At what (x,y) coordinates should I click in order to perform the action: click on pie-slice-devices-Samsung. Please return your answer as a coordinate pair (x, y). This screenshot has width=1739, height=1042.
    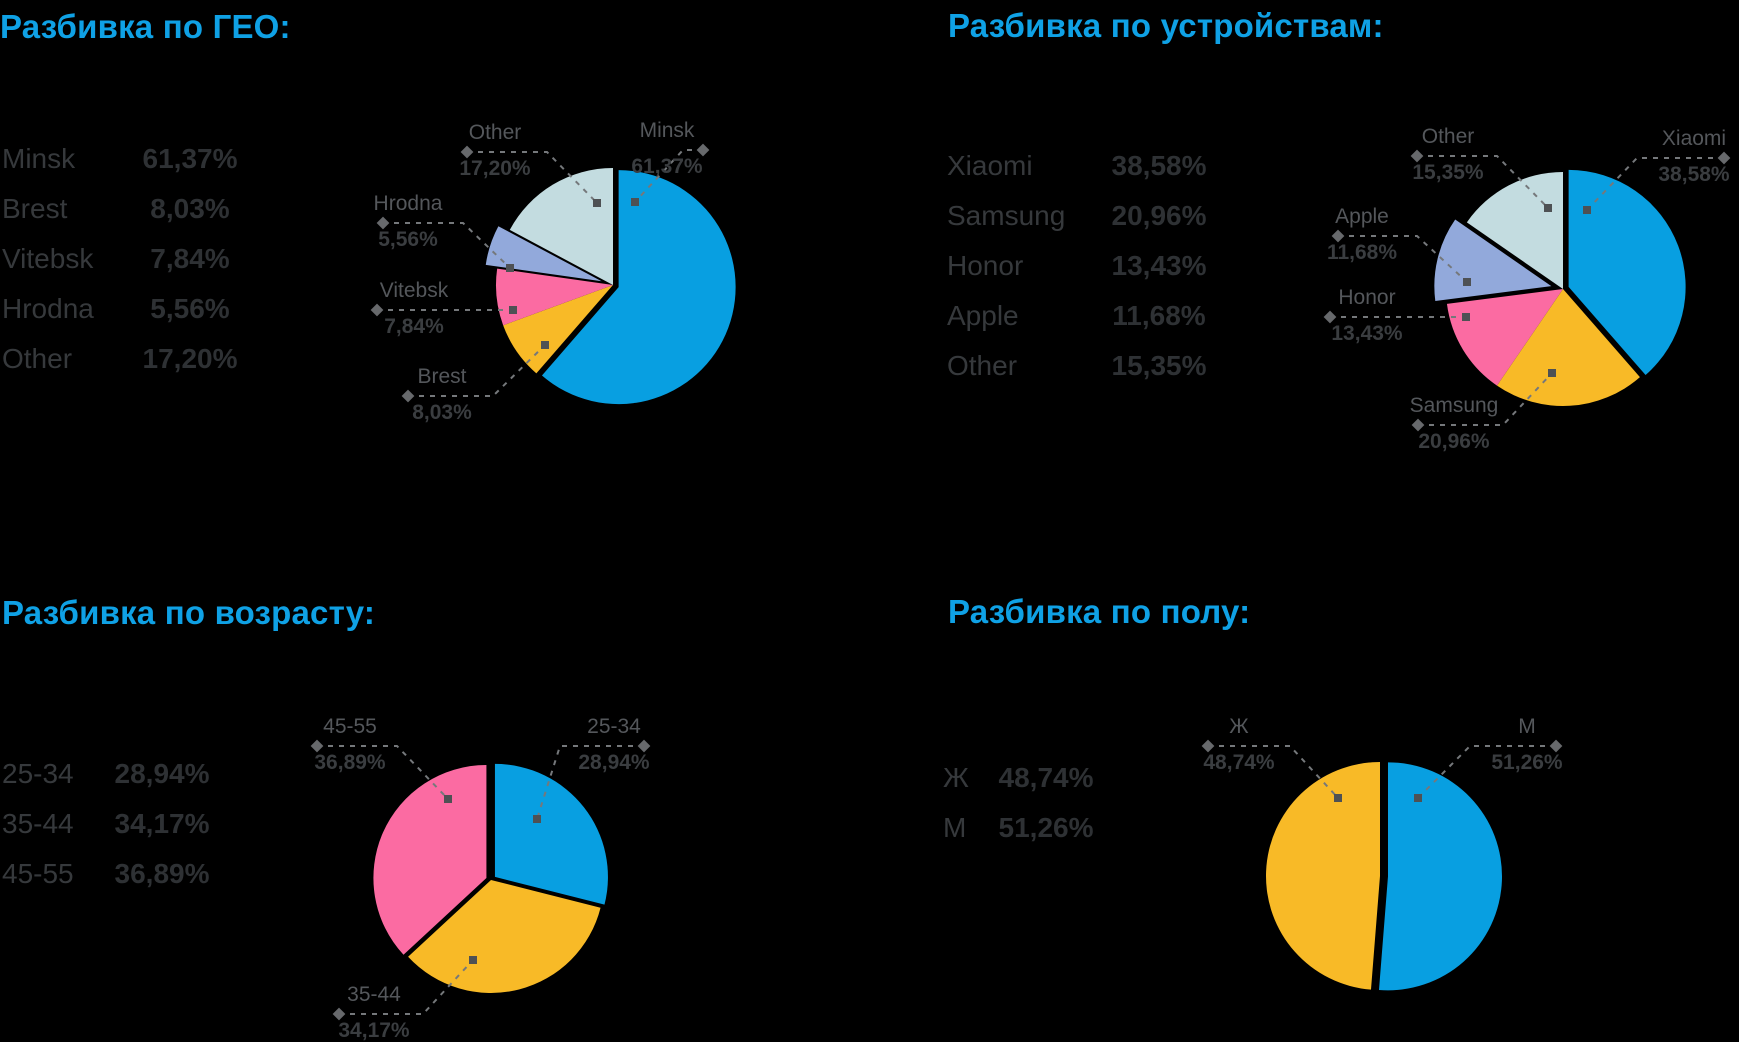
    Looking at the image, I should click on (1568, 347).